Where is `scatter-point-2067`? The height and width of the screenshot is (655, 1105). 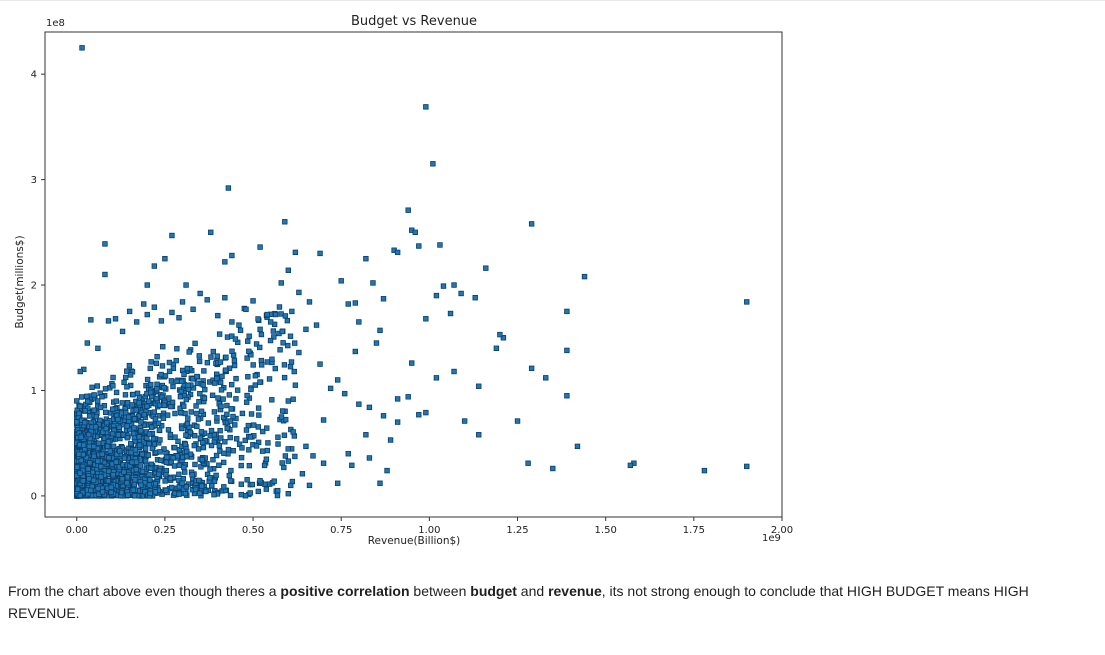 scatter-point-2067 is located at coordinates (241, 465).